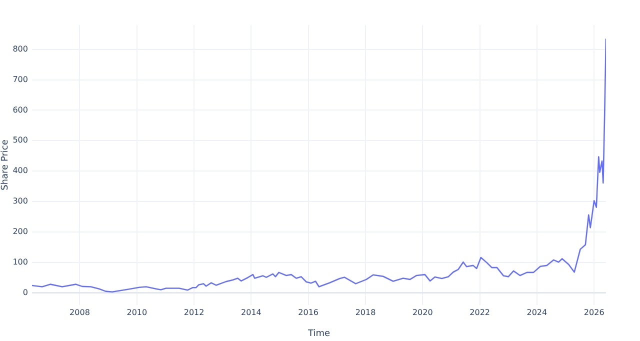 Image resolution: width=640 pixels, height=341 pixels. Describe the element at coordinates (422, 312) in the screenshot. I see `x-tick-label: 2020` at that location.